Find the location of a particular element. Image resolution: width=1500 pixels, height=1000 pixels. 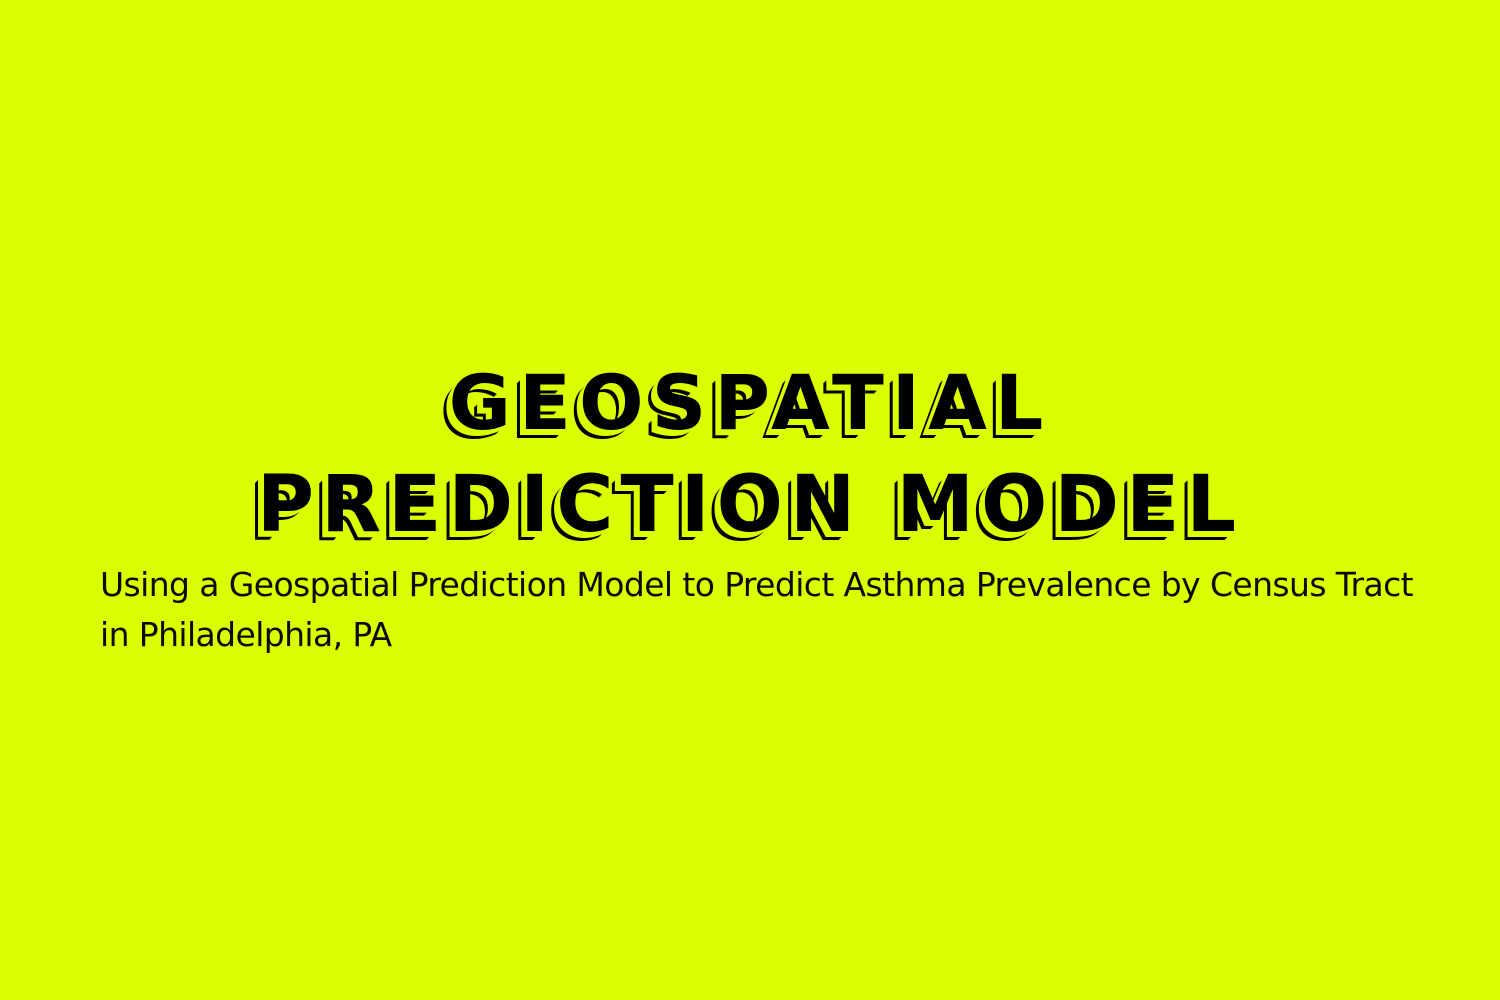

subtitle-line-2: in Philadelphia, PA is located at coordinates (246, 634).